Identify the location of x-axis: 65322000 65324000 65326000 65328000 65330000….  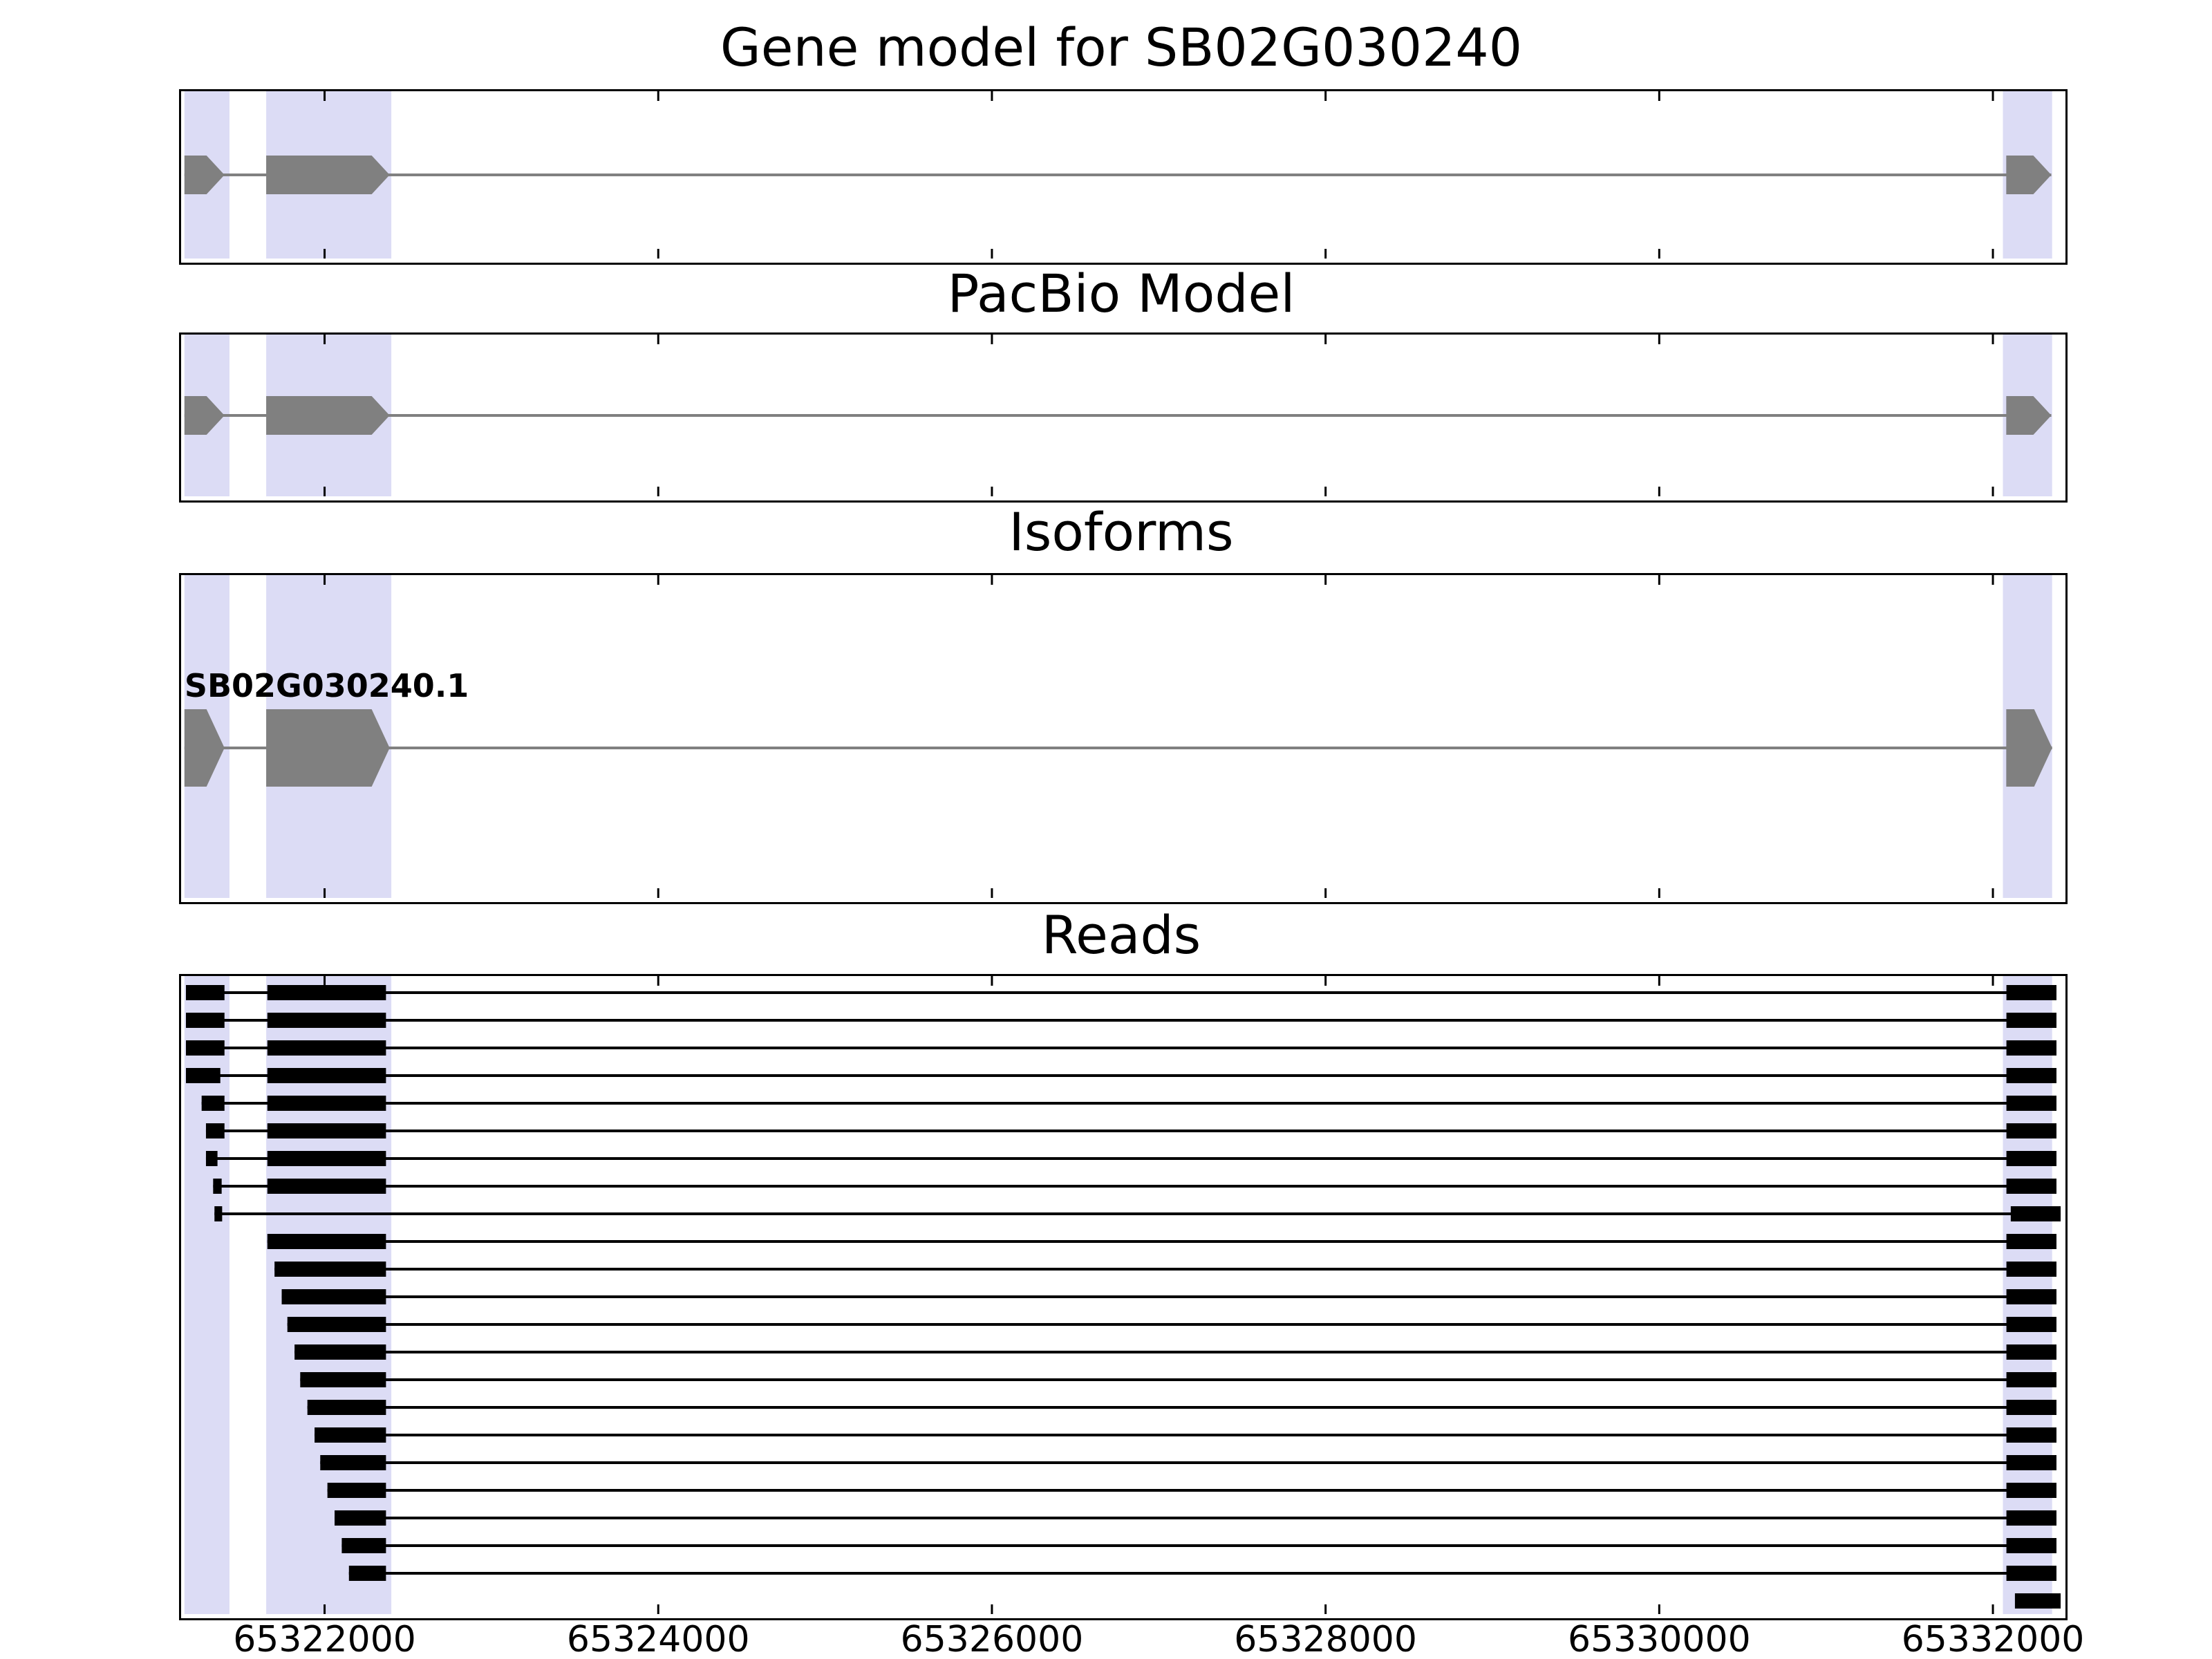
(1132, 1639).